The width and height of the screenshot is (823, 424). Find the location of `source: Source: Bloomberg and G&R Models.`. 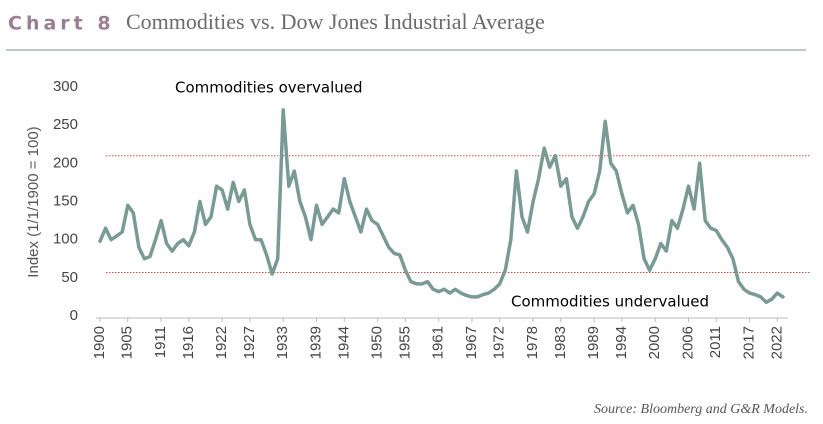

source: Source: Bloomberg and G&R Models. is located at coordinates (701, 409).